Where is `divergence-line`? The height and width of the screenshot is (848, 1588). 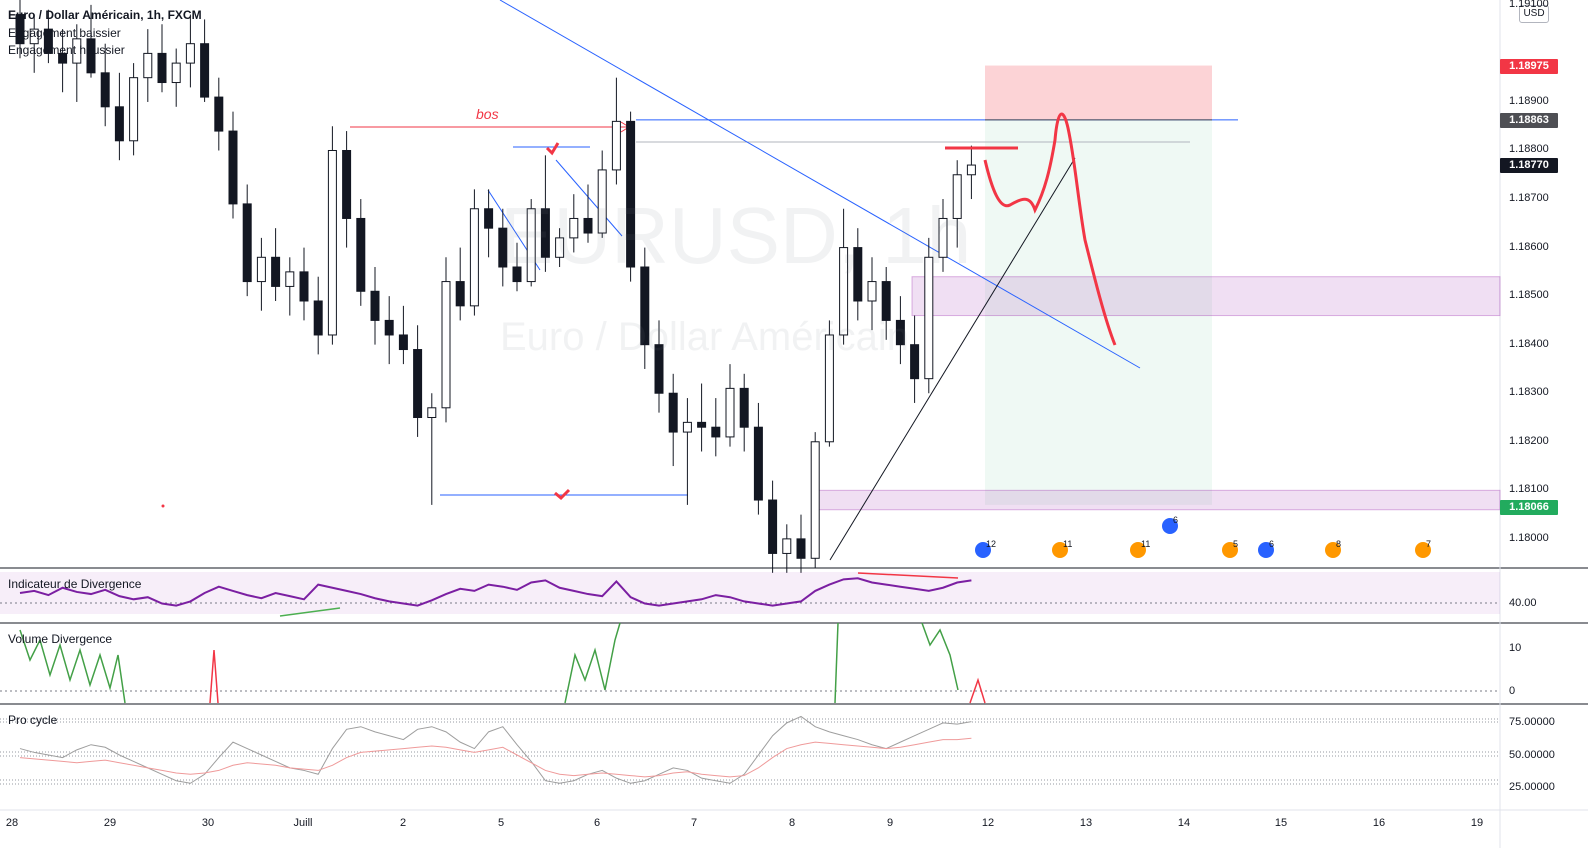 divergence-line is located at coordinates (495, 592).